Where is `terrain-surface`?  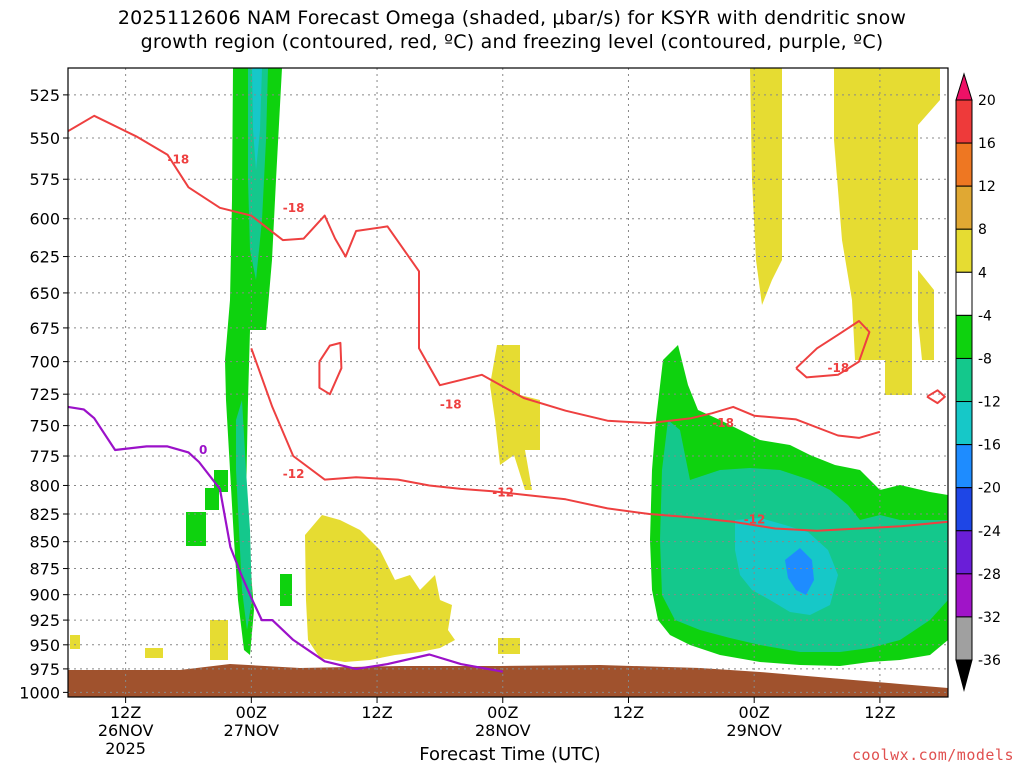
terrain-surface is located at coordinates (508, 680).